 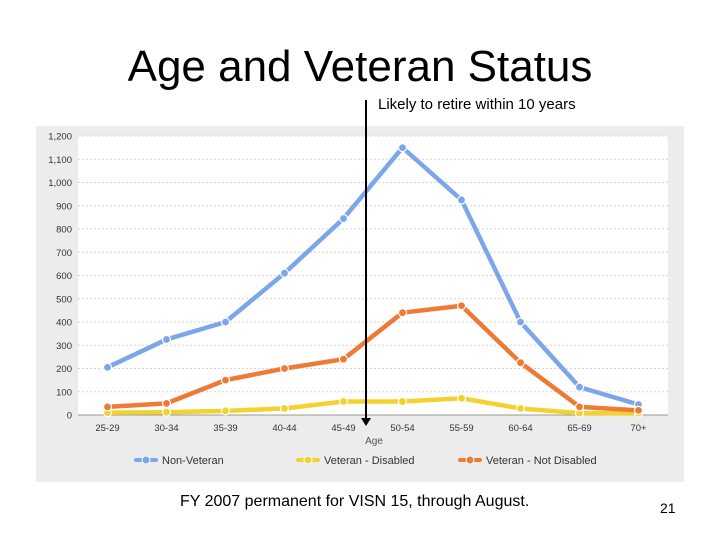 What do you see at coordinates (60, 160) in the screenshot?
I see `y-tick-label: 1,100` at bounding box center [60, 160].